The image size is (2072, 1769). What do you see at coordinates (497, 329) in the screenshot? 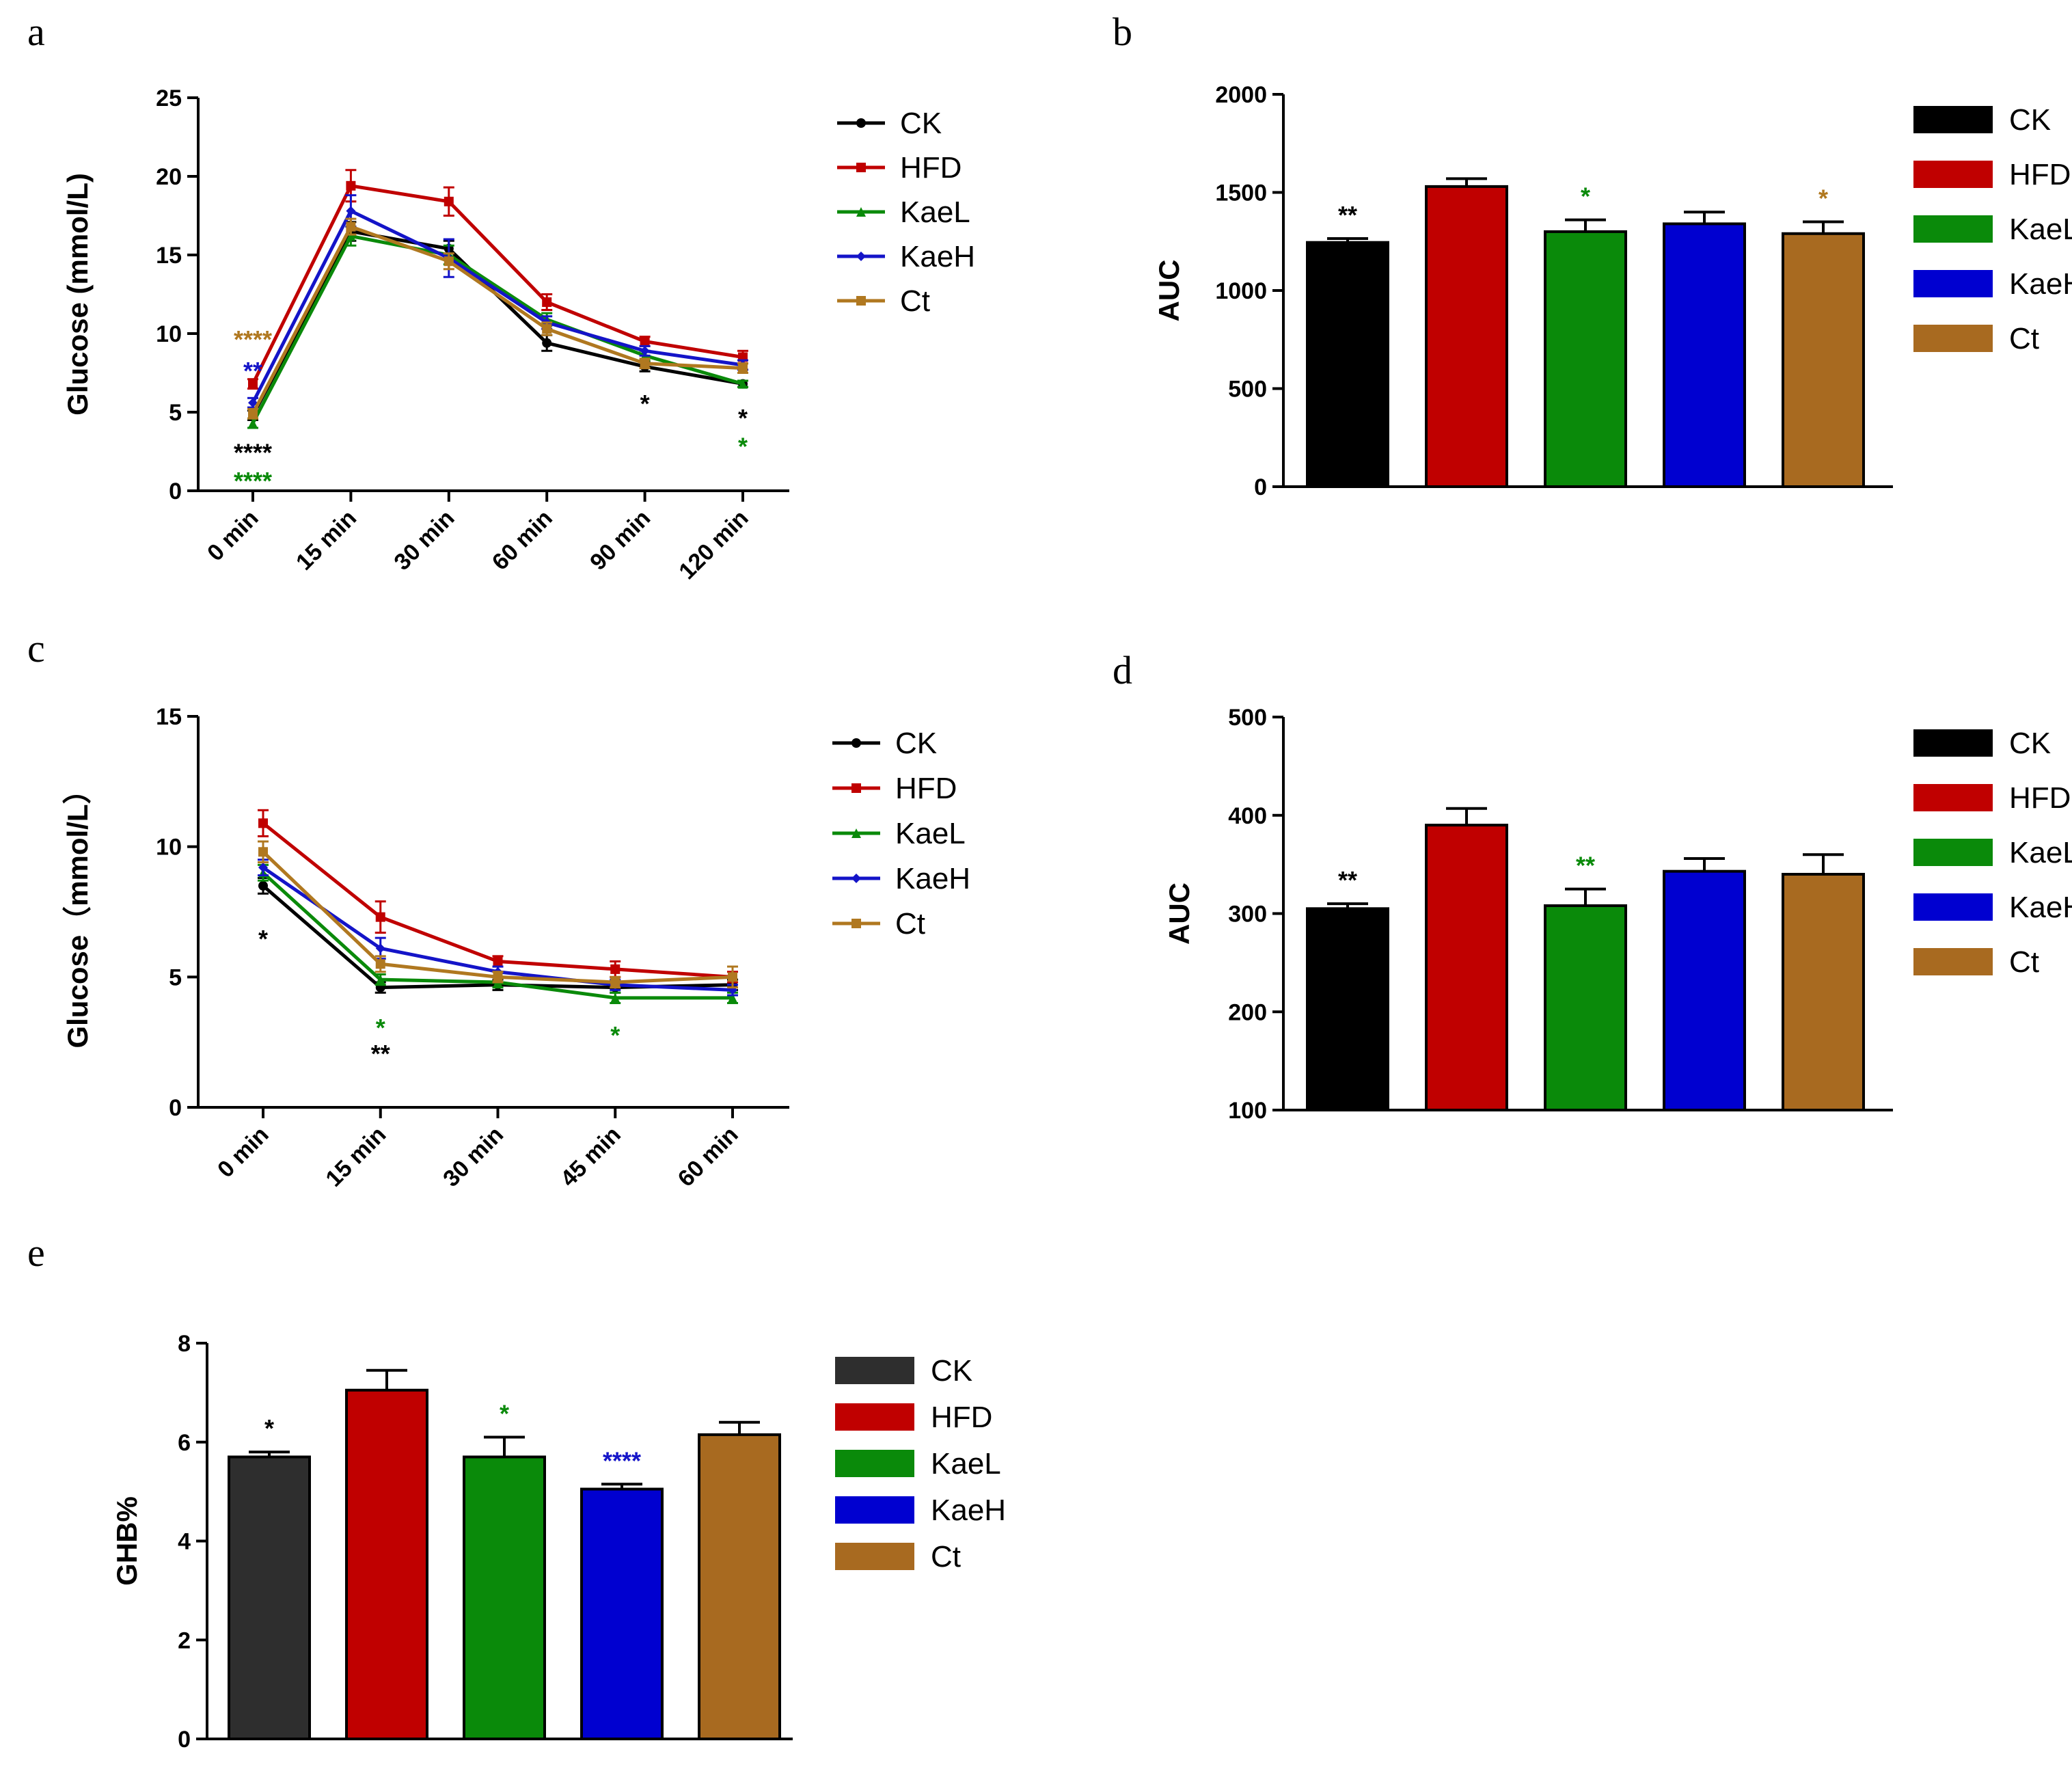
I see `series-line-kael` at bounding box center [497, 329].